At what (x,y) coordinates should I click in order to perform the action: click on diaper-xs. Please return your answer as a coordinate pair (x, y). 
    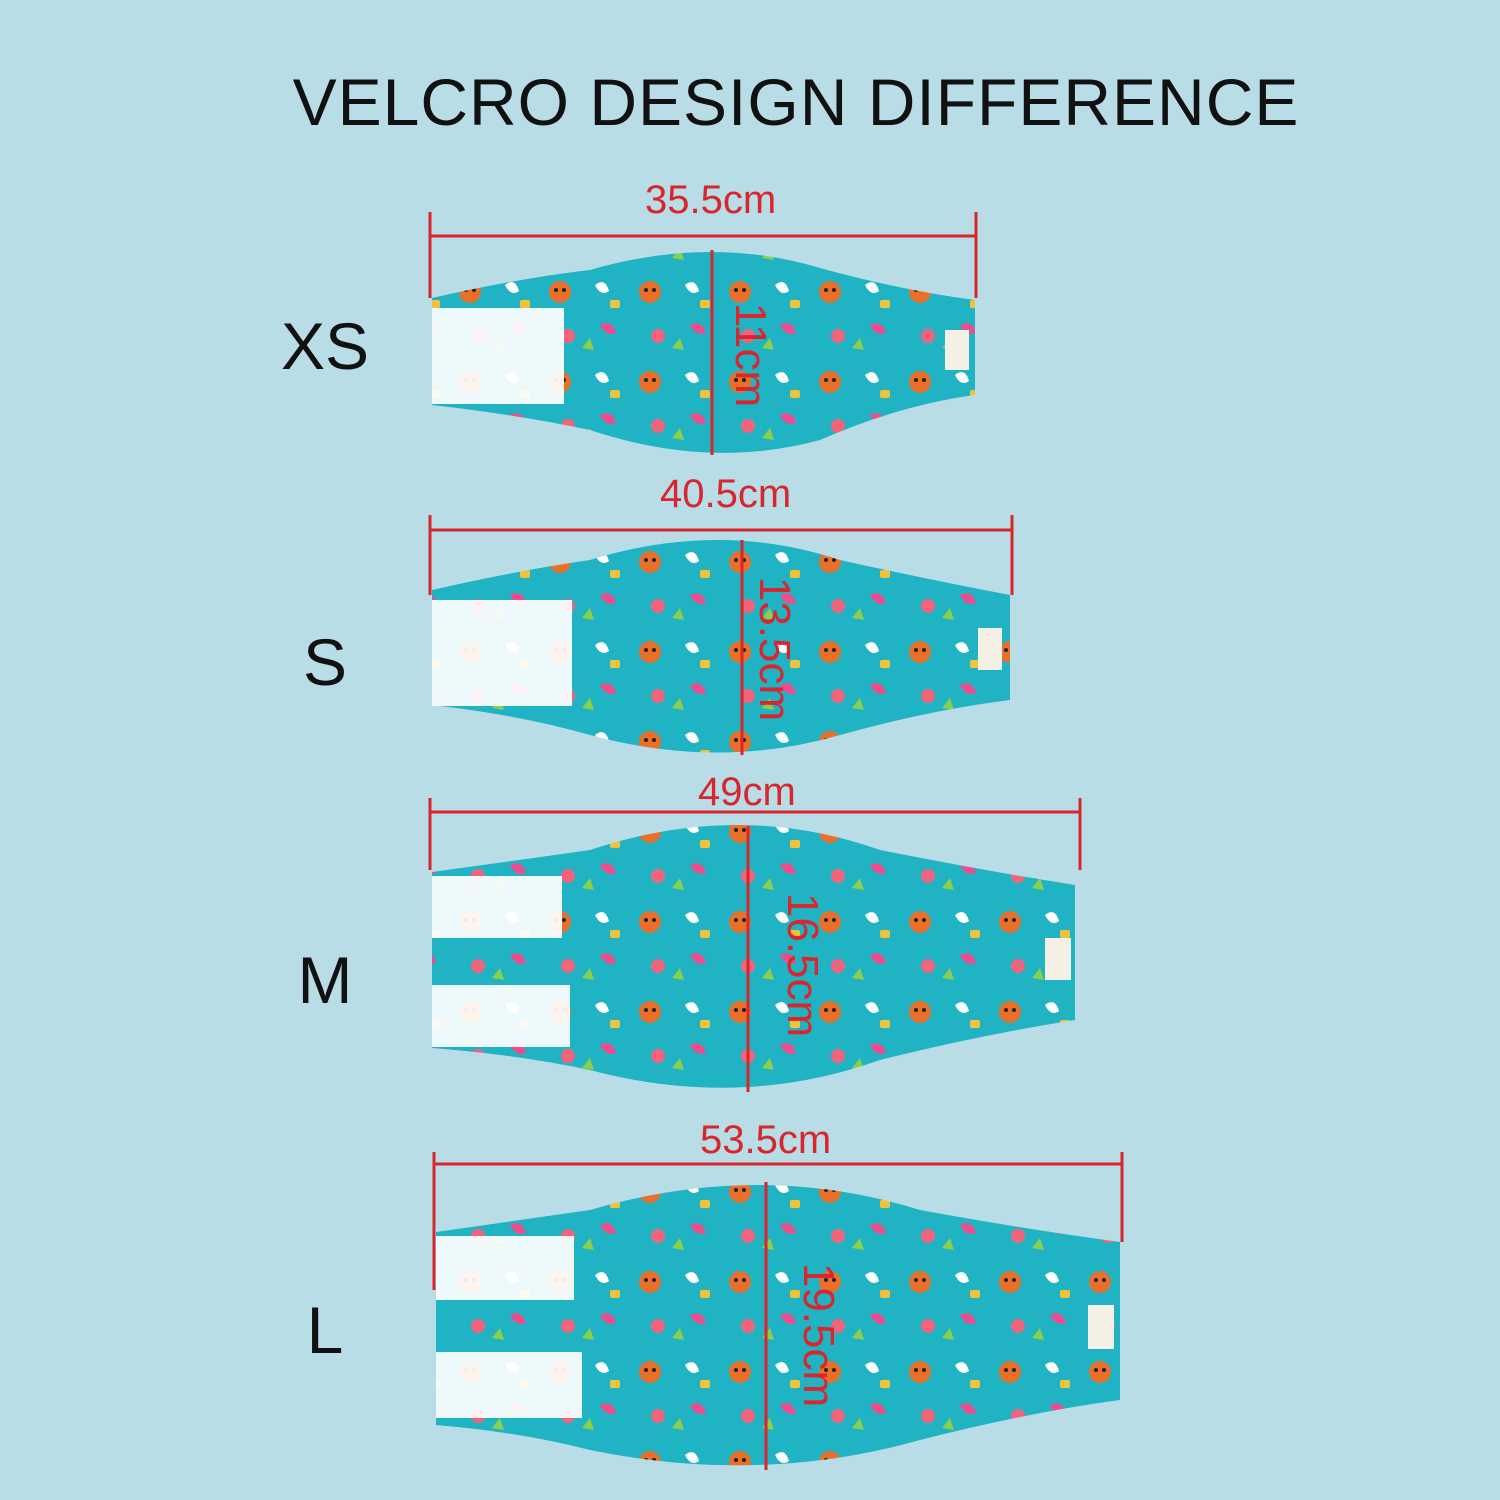
    Looking at the image, I should click on (703, 333).